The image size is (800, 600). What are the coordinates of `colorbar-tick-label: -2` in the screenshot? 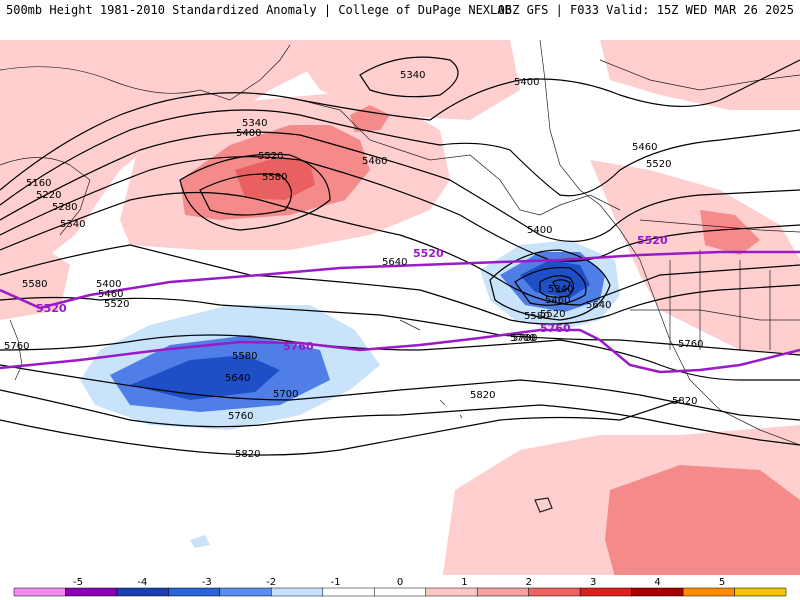 It's located at (271, 582).